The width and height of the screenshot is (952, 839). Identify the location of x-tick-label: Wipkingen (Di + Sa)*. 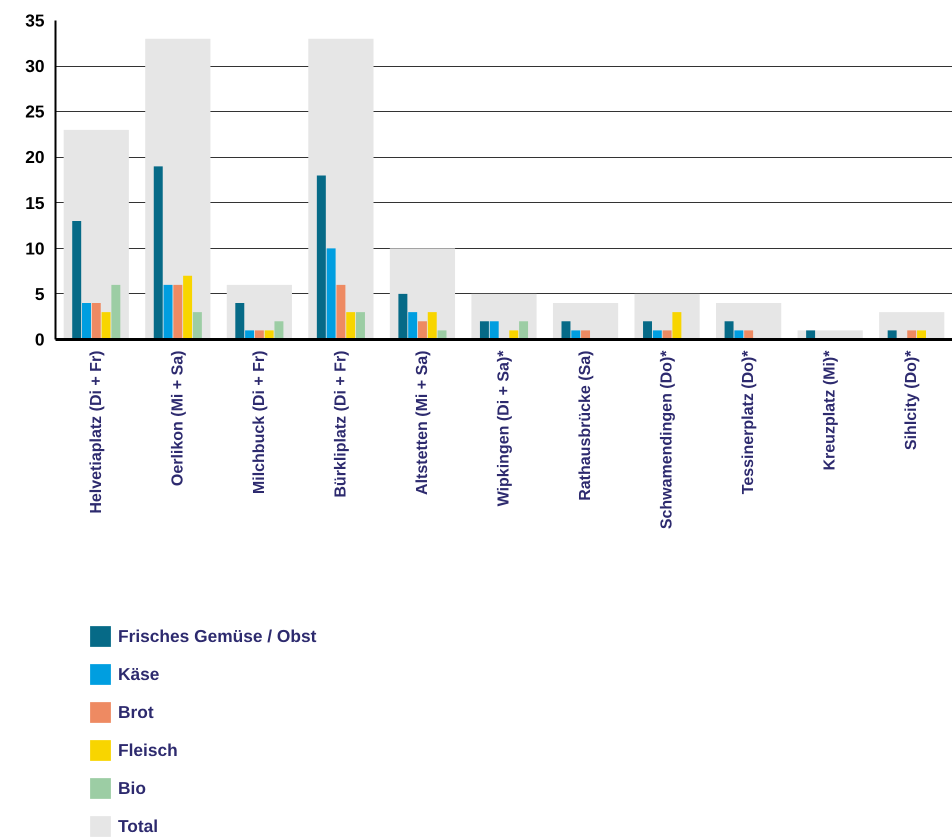
(504, 428).